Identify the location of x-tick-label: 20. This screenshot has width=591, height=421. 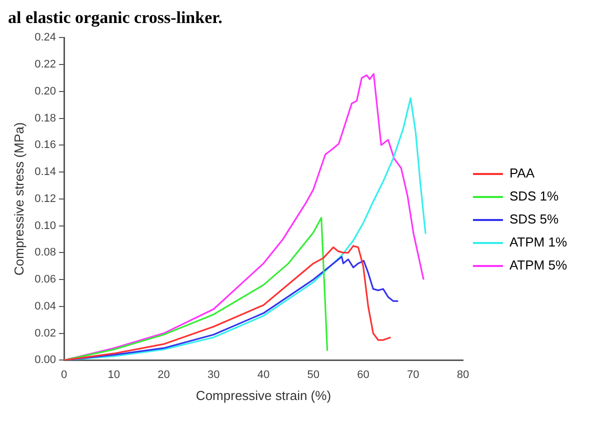
(164, 374).